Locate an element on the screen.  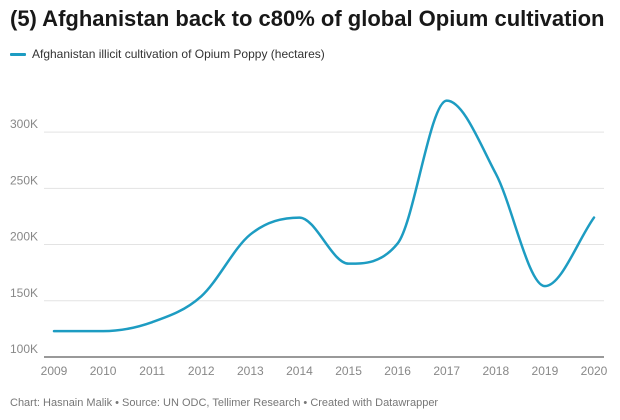
y-tick-label: 300K is located at coordinates (24, 124).